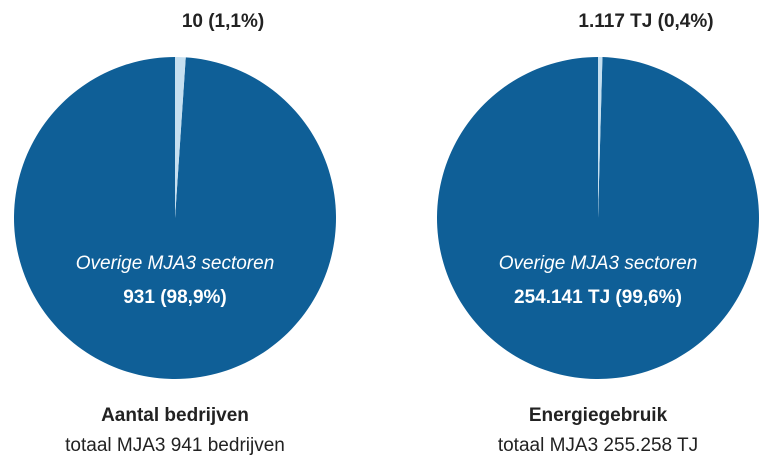 This screenshot has width=763, height=461. What do you see at coordinates (175, 297) in the screenshot?
I see `value-label: 931 (98,9%)` at bounding box center [175, 297].